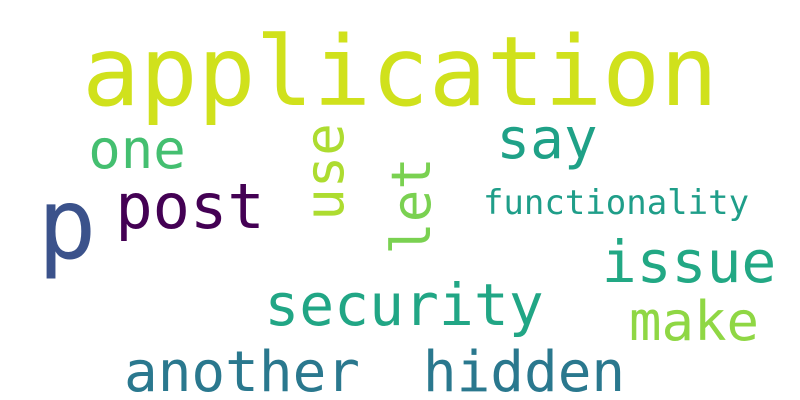 This screenshot has width=800, height=400. I want to click on word-functionality: functionality, so click(616, 203).